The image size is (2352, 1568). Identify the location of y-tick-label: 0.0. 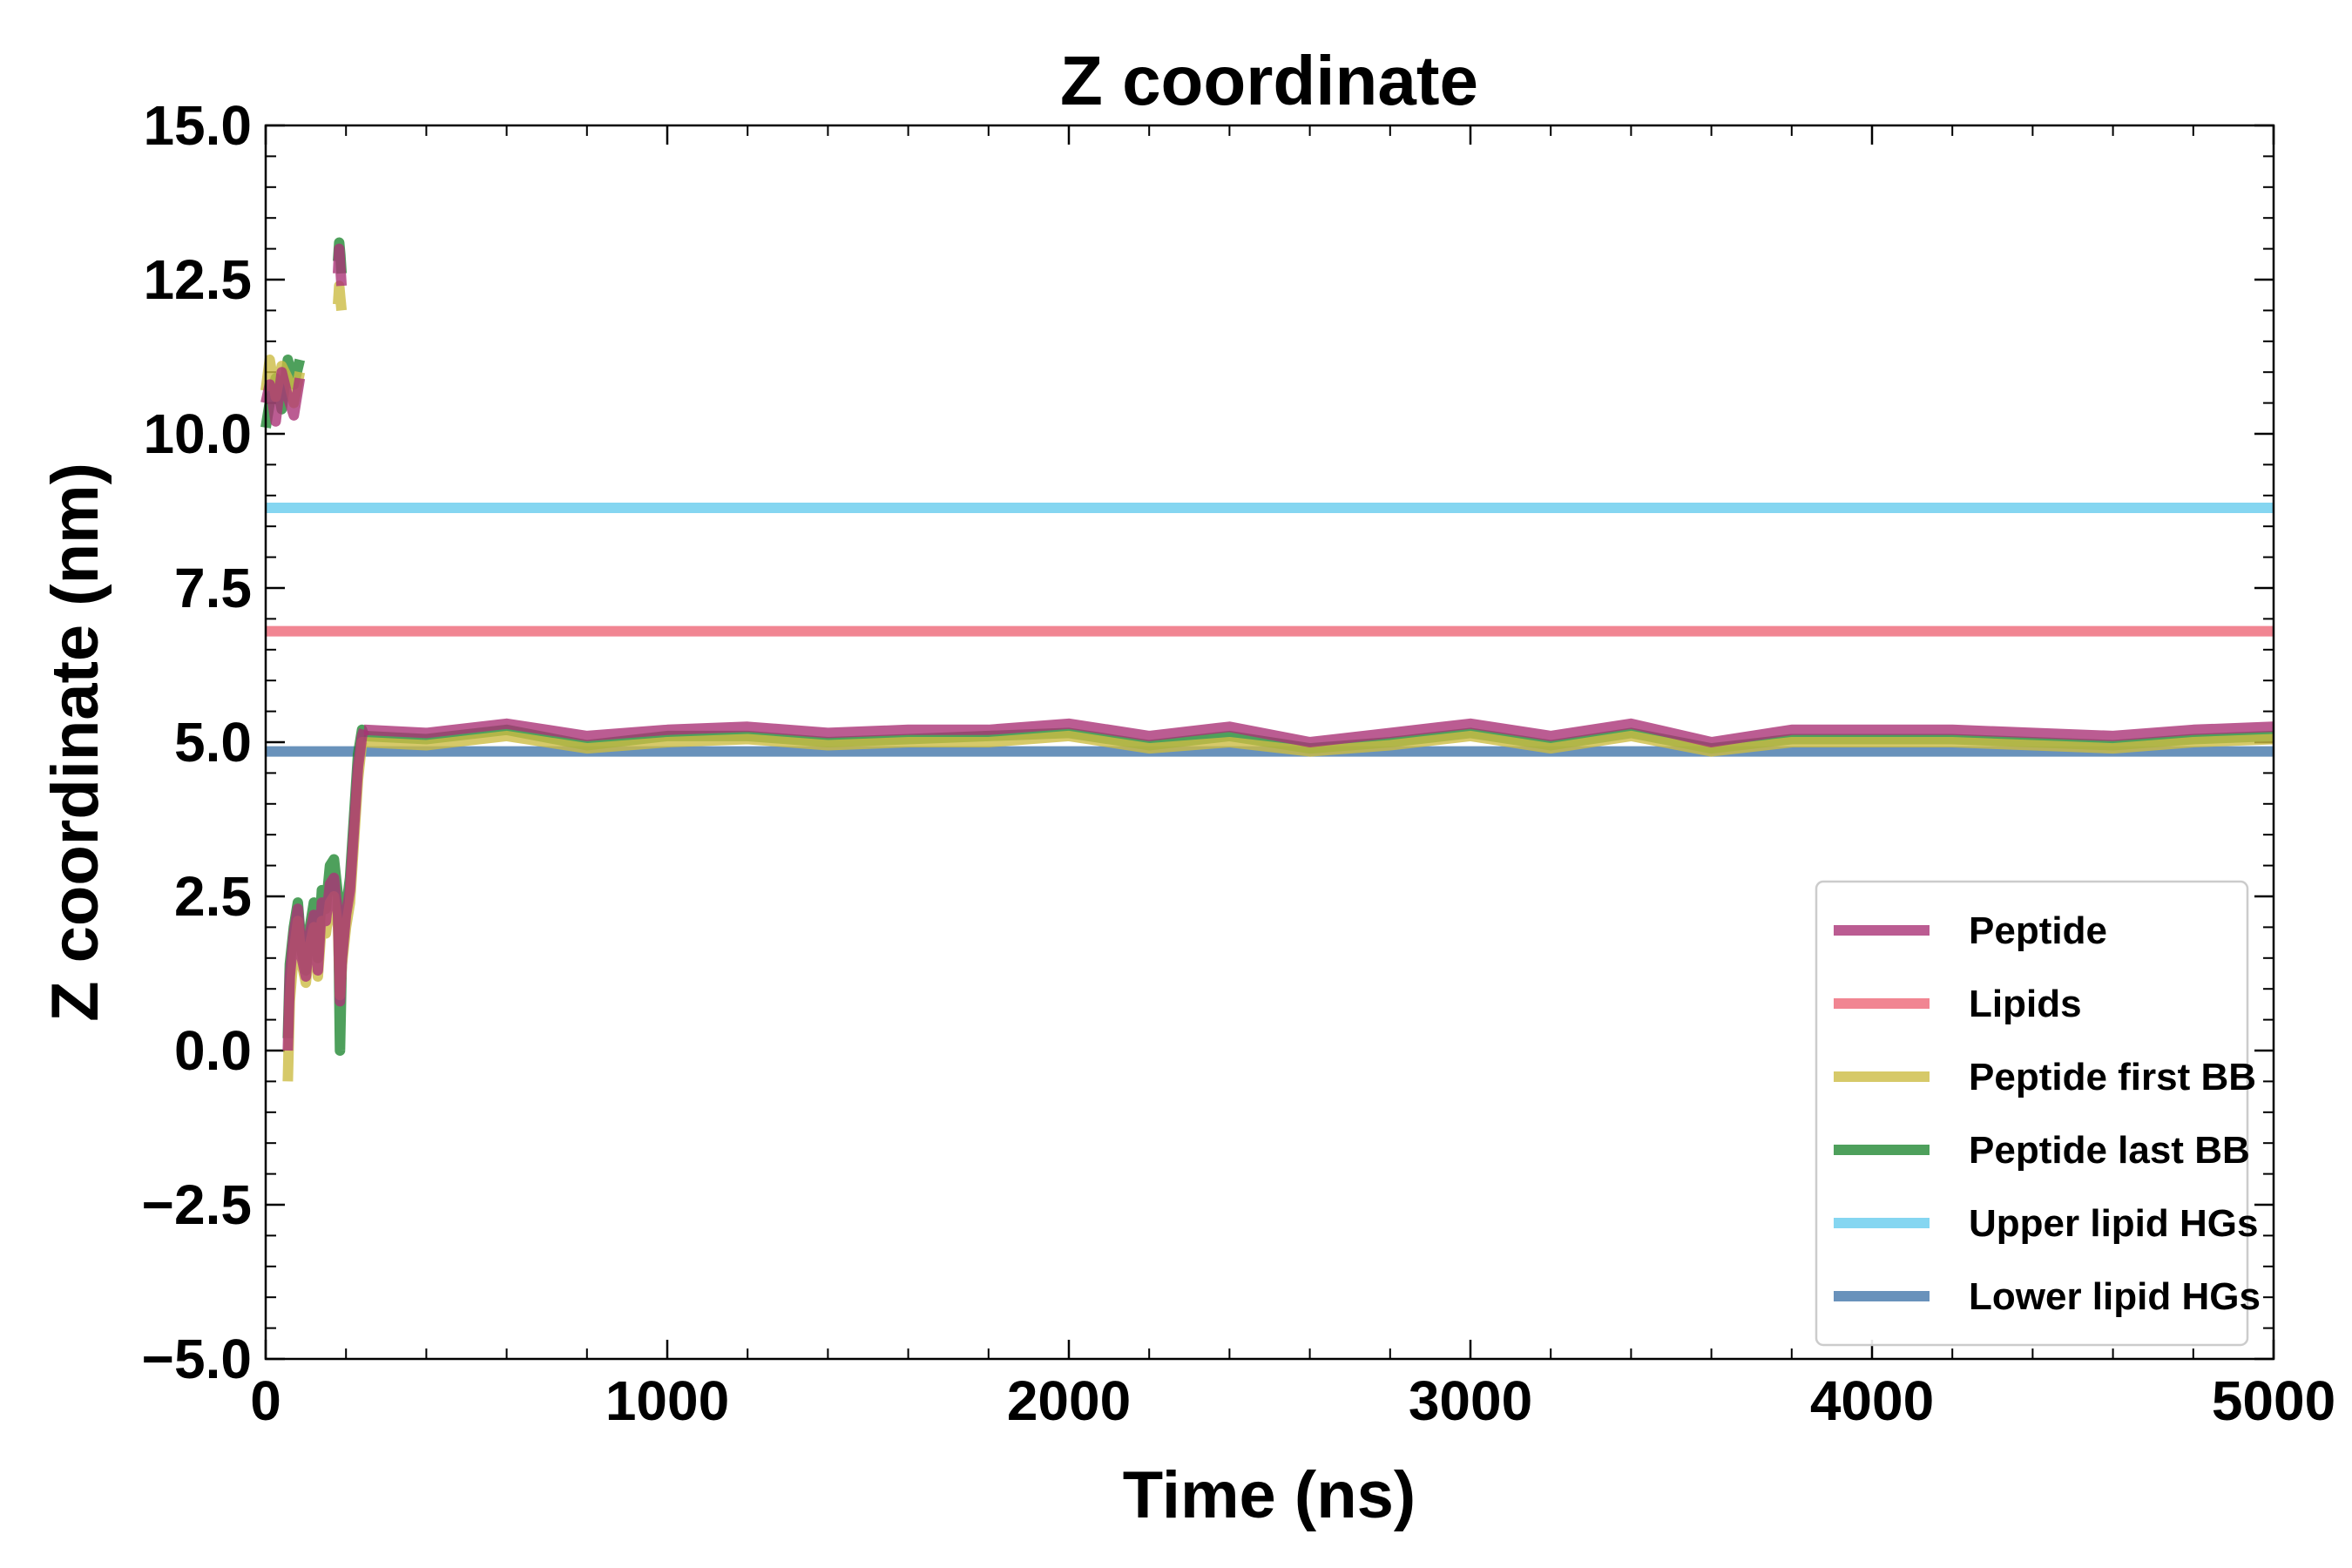
(213, 1050).